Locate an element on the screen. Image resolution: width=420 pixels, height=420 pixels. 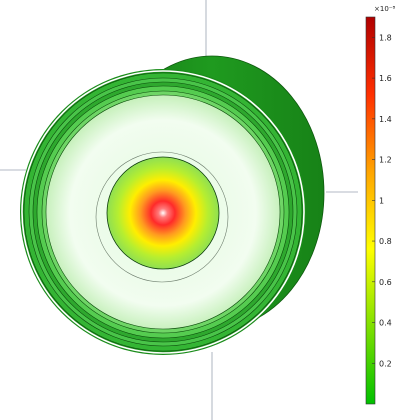
colorbar-gradient is located at coordinates (370, 210).